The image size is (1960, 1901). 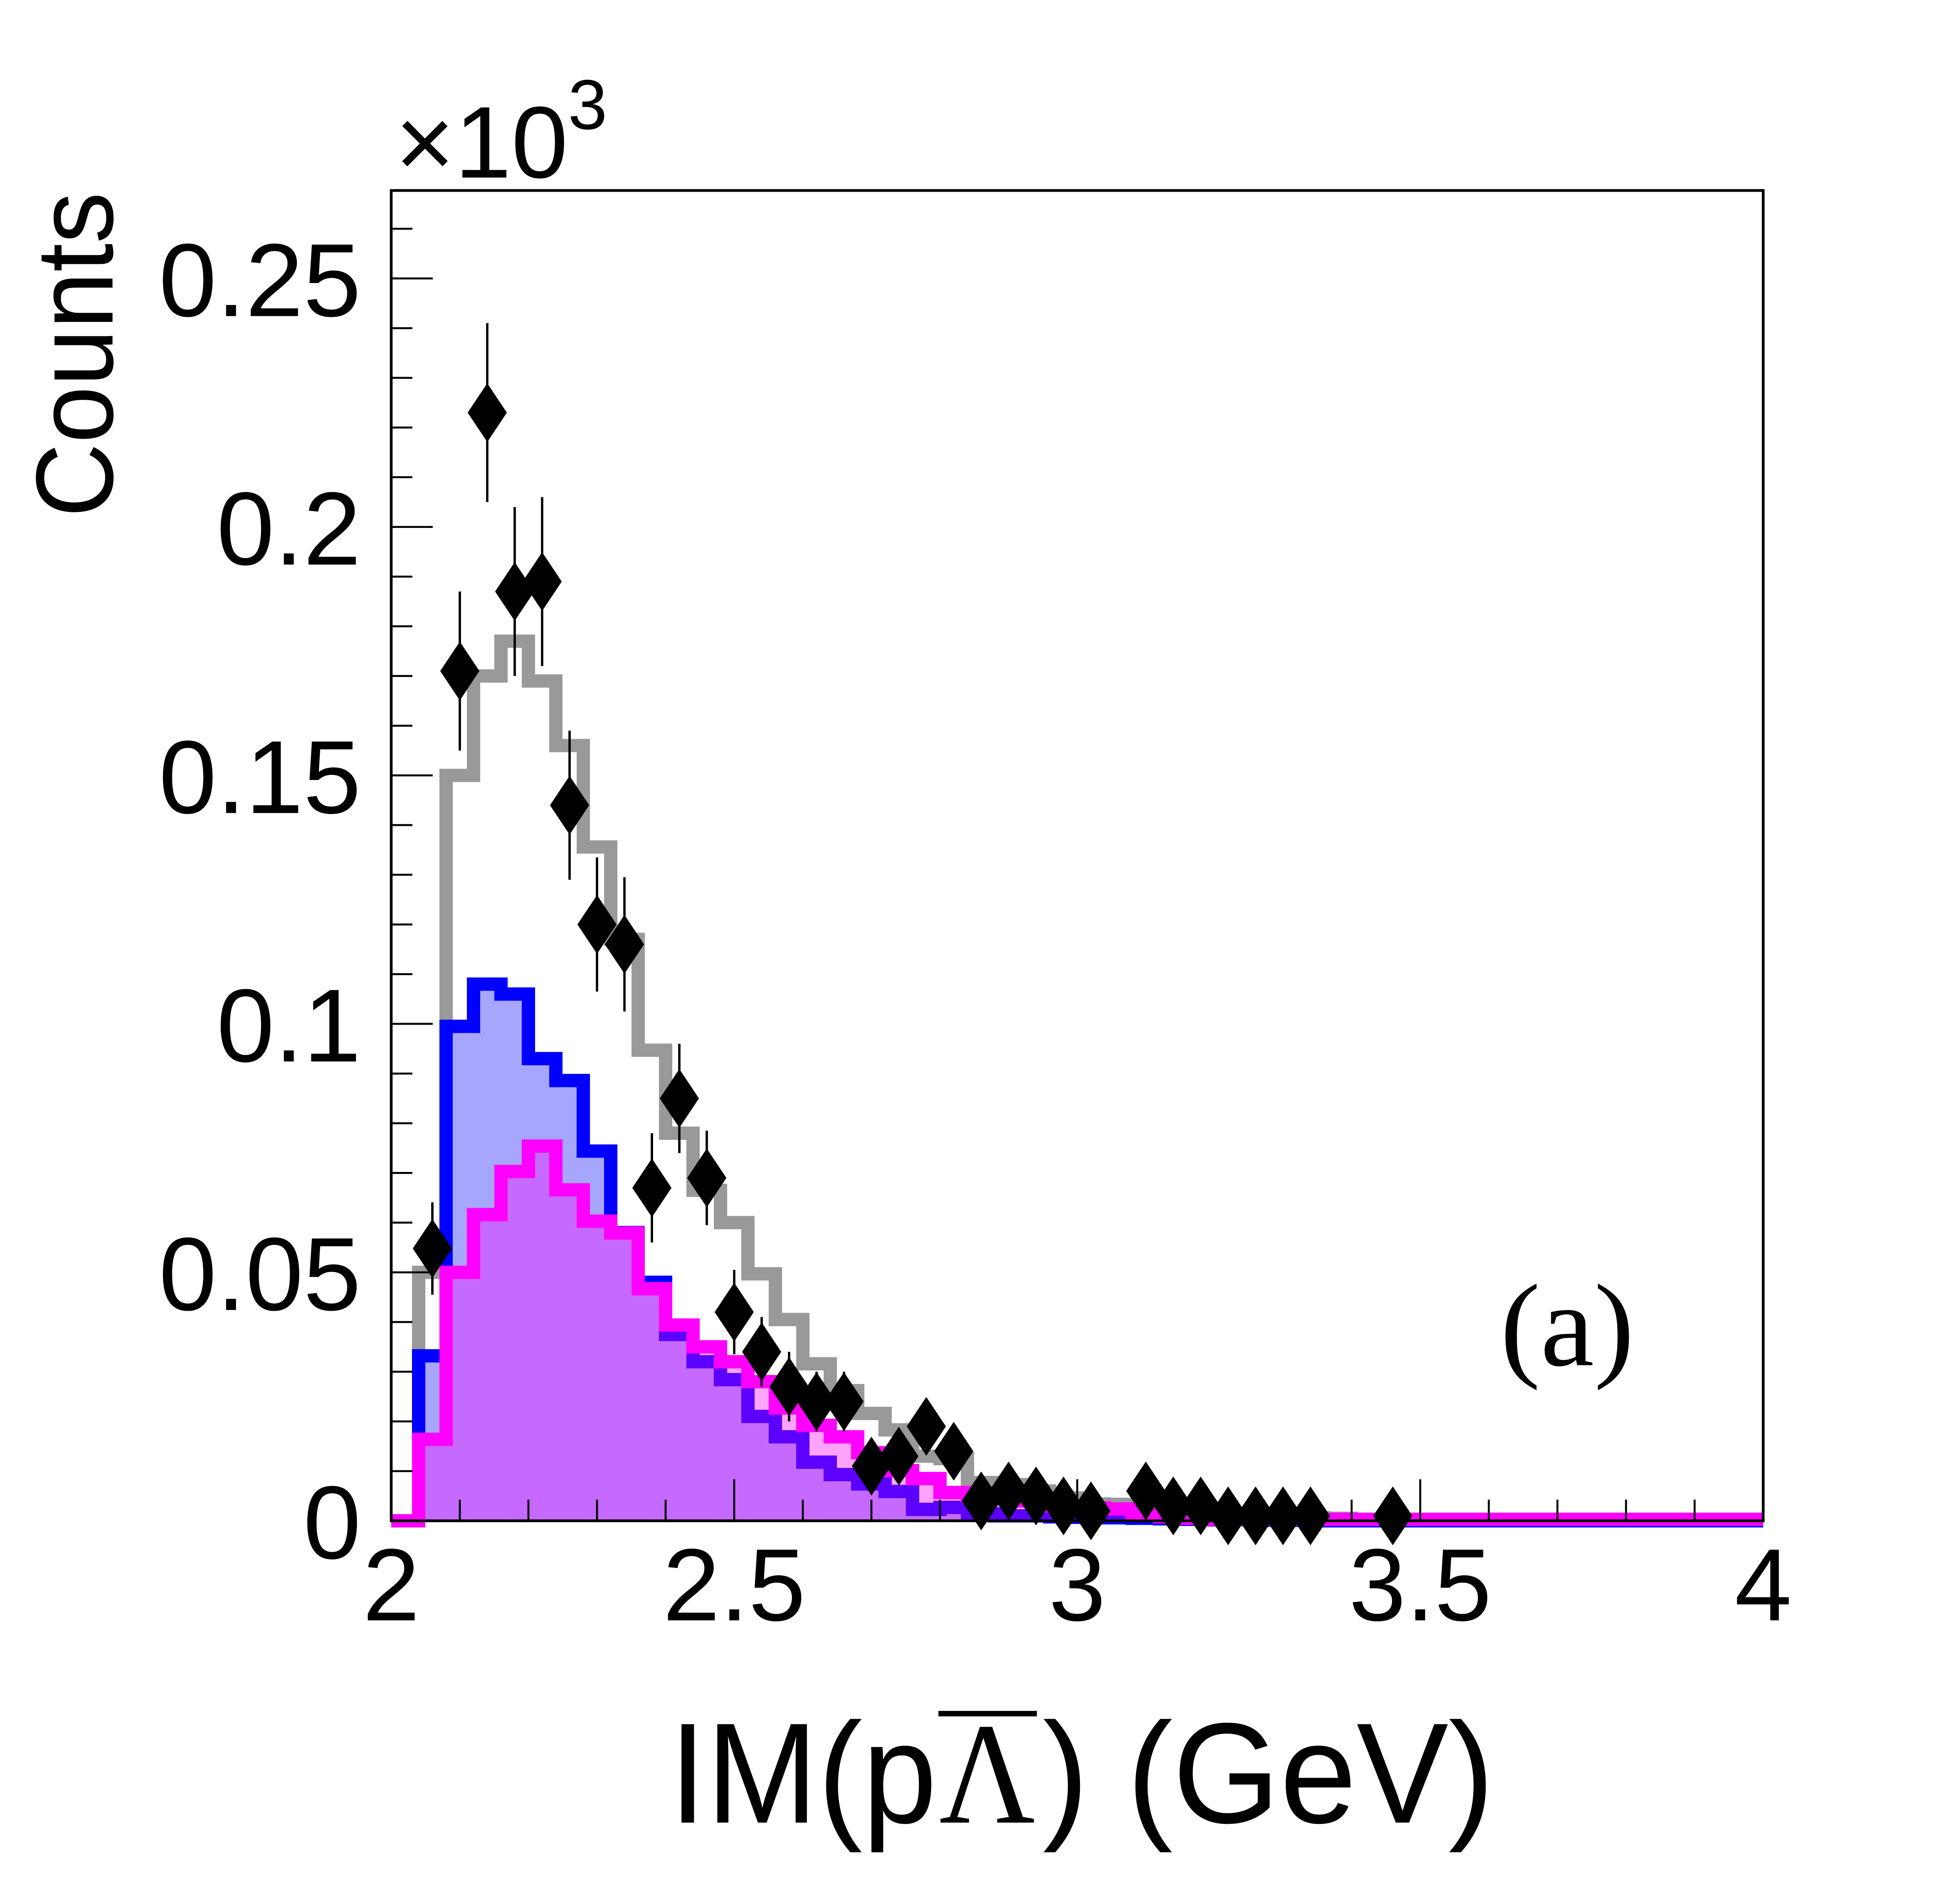 I want to click on x-axis-label-part1: IM(p, so click(x=803, y=1774).